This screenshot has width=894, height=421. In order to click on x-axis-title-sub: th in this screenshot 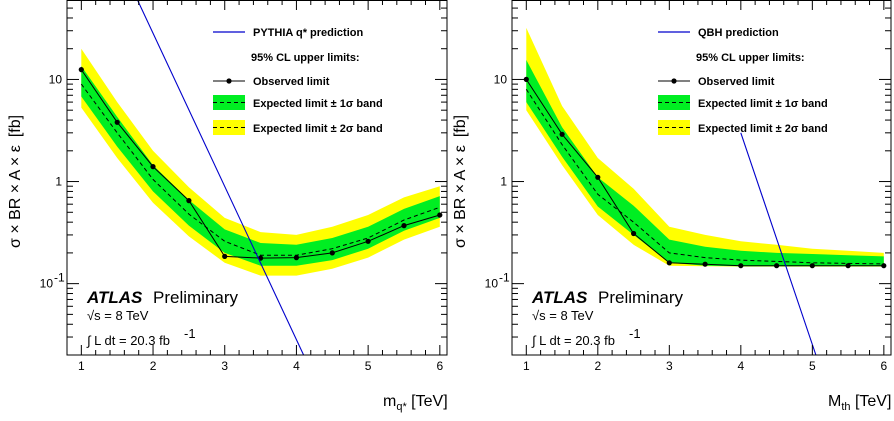, I will do `click(845, 407)`.